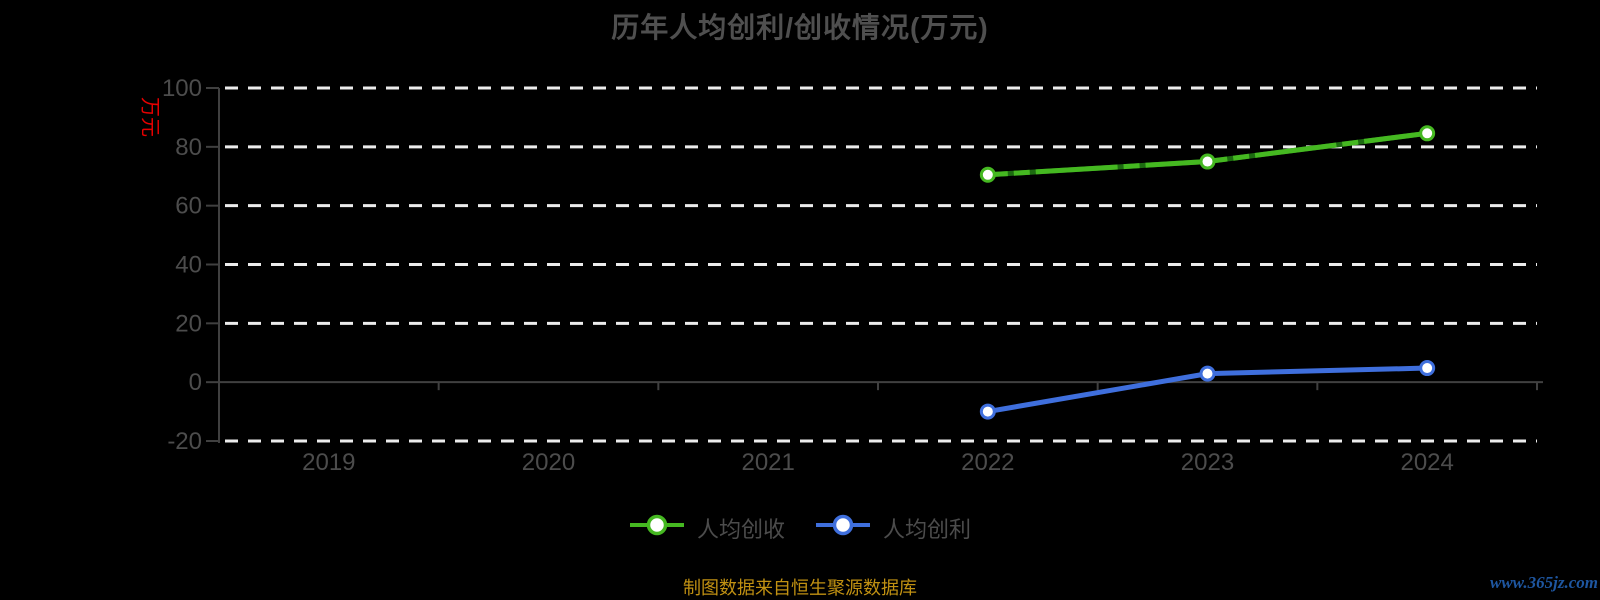 The image size is (1600, 600). Describe the element at coordinates (800, 527) in the screenshot. I see `legend: 人均创收 人均创利` at that location.